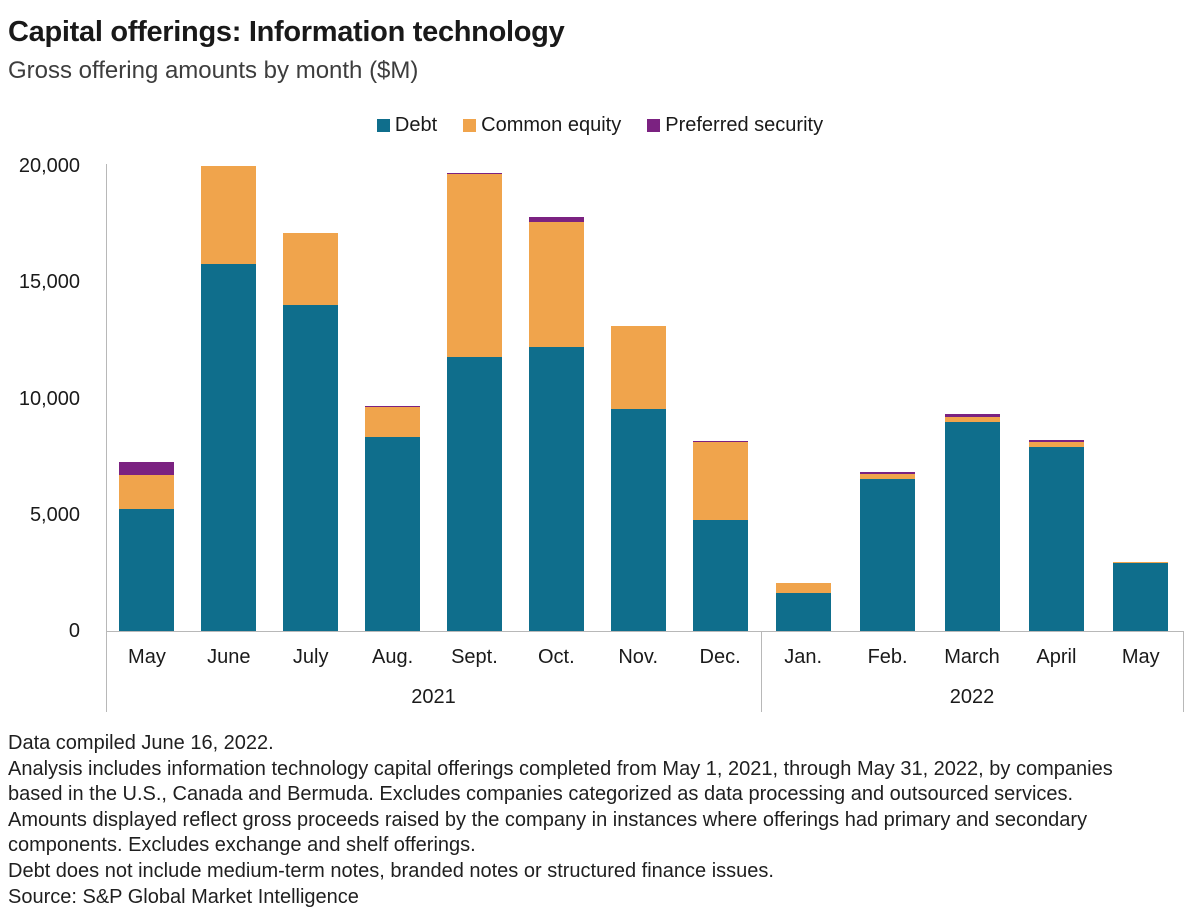 The width and height of the screenshot is (1200, 921). I want to click on chart-subtitle: Gross offering amounts by month ($M), so click(213, 70).